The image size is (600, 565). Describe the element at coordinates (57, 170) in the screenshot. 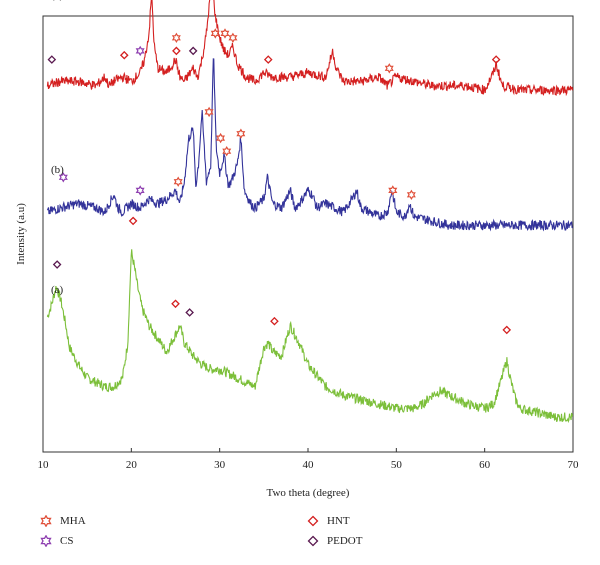

I see `curve-label: (b)` at that location.